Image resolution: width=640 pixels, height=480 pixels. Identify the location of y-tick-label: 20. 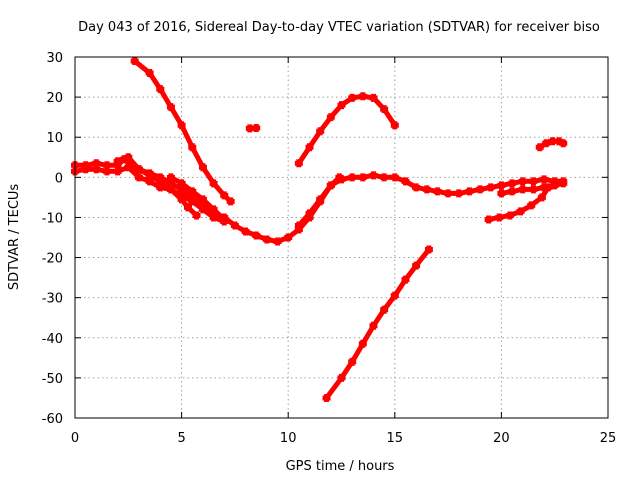
(54, 98).